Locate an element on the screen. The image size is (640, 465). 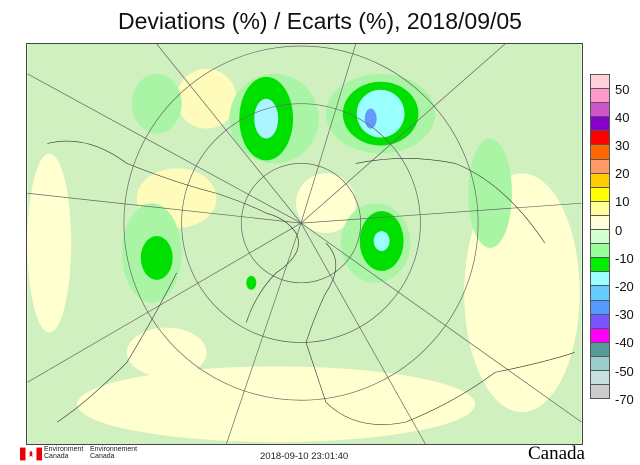
timestamp: 2018-09-10 23:01:40 is located at coordinates (304, 456).